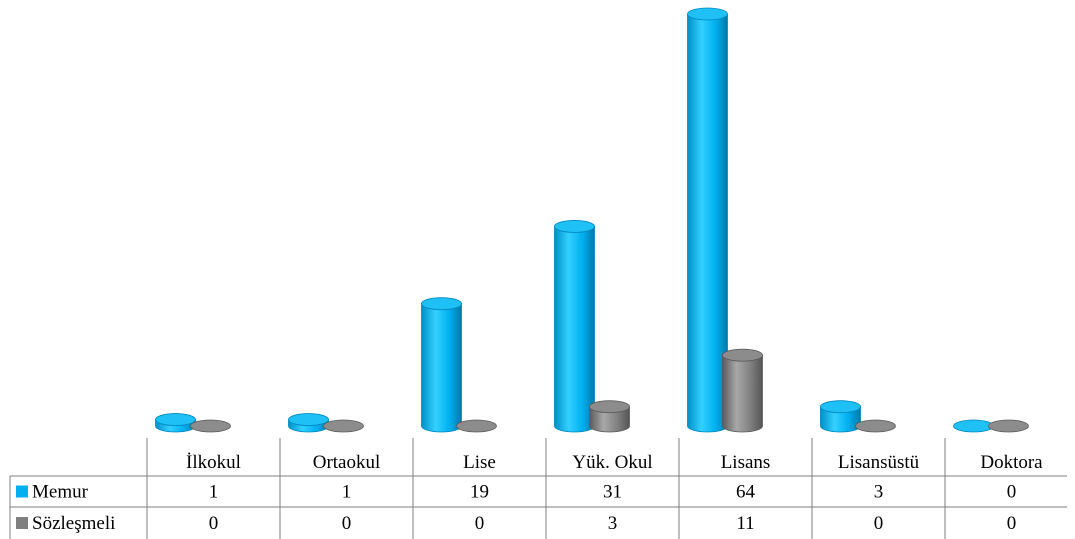 The height and width of the screenshot is (539, 1075). Describe the element at coordinates (745, 523) in the screenshot. I see `data-label: 11` at that location.